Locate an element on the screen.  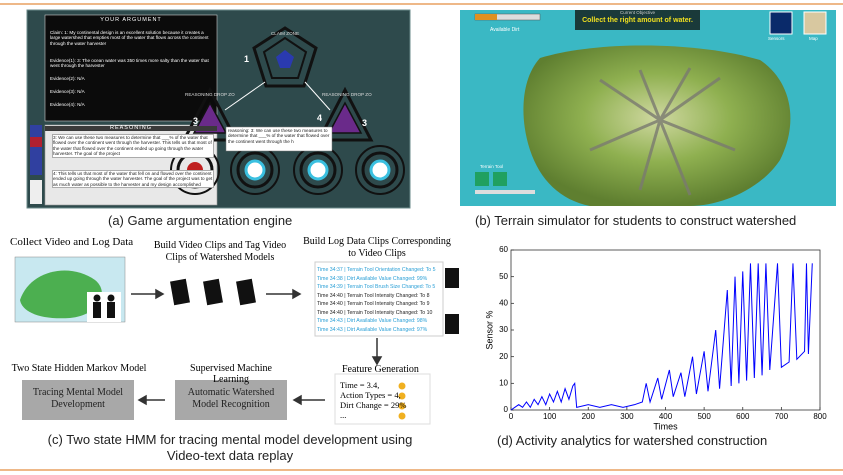
step-label: Collect Video and Log Data is located at coordinates (72, 242).